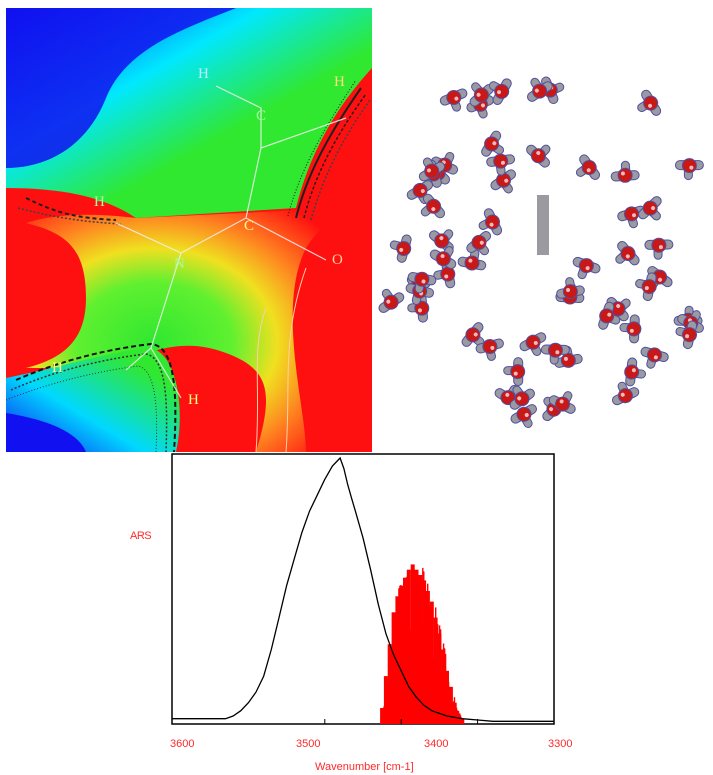 This screenshot has width=713, height=775. Describe the element at coordinates (99, 202) in the screenshot. I see `atom-label-h-left: H` at that location.